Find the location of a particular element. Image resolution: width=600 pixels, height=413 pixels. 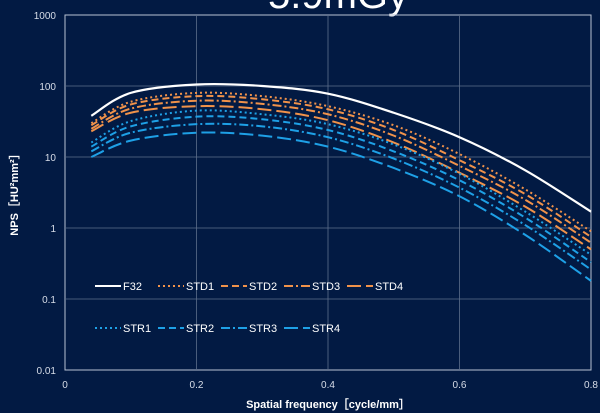

x-tick-label: 0.4 is located at coordinates (328, 385).